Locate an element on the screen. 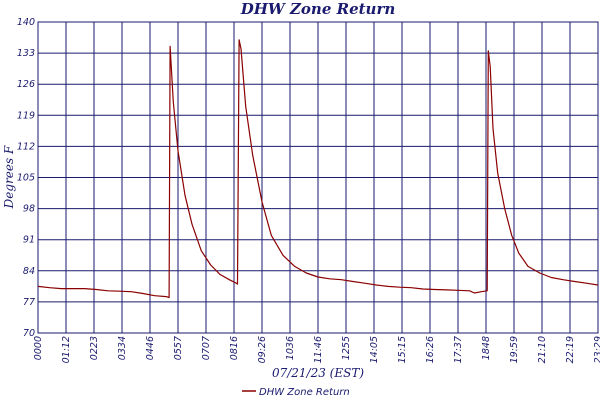 The height and width of the screenshot is (400, 600). x-tick-label: 0334 is located at coordinates (122, 348).